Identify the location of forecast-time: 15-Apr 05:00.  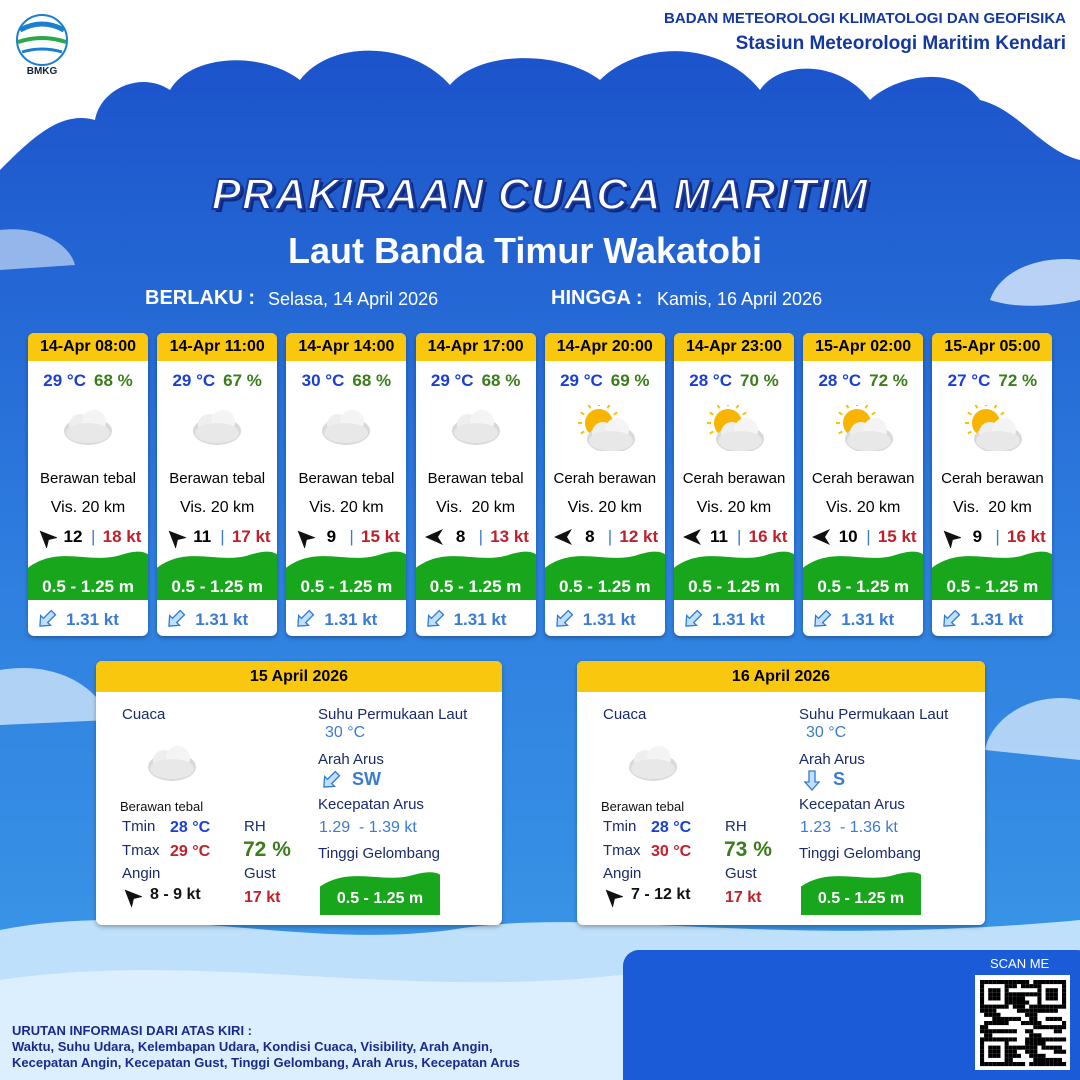
(992, 347).